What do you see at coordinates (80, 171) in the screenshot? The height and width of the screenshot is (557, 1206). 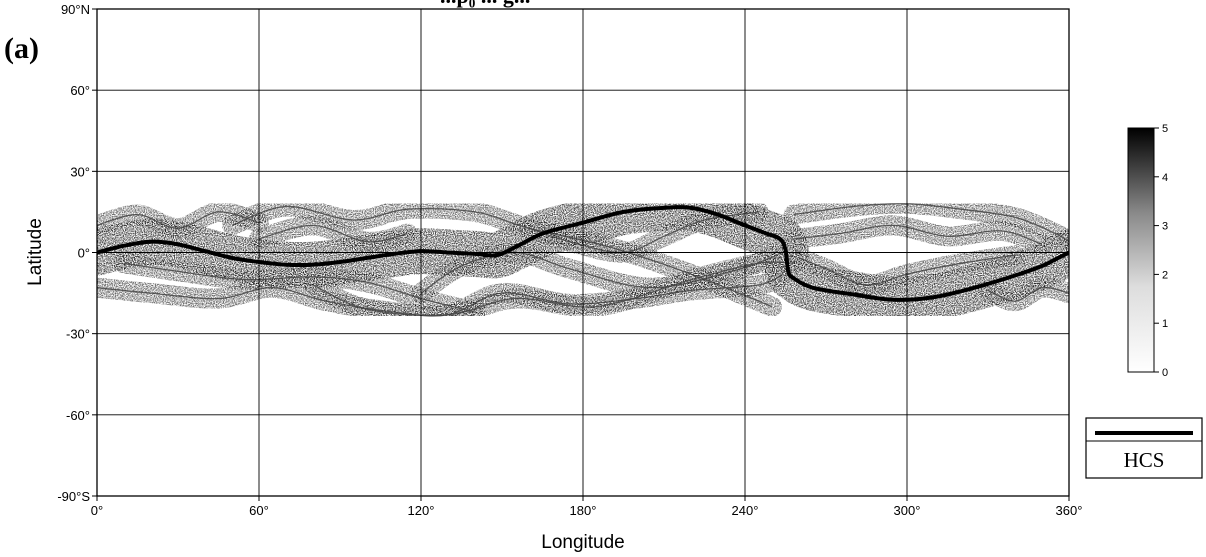 I see `y-tick-label: 30°` at bounding box center [80, 171].